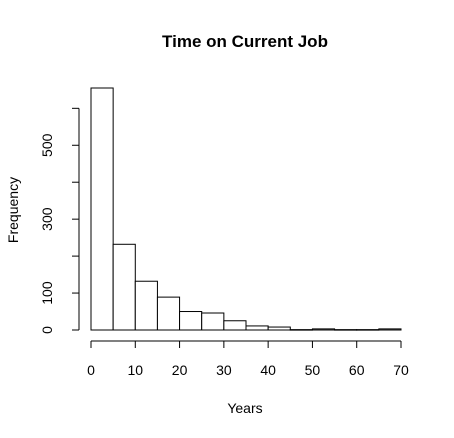 The image size is (454, 438). Describe the element at coordinates (13, 210) in the screenshot. I see `y-axis-label: Frequency` at that location.